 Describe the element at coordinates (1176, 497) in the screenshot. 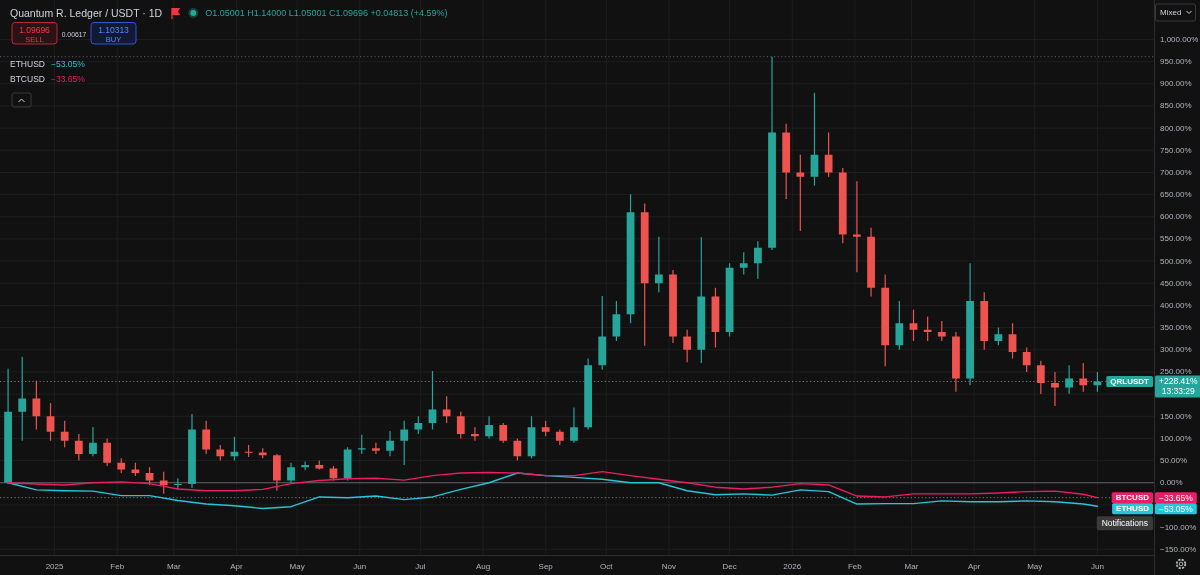

I see `text: −33.65%` at that location.